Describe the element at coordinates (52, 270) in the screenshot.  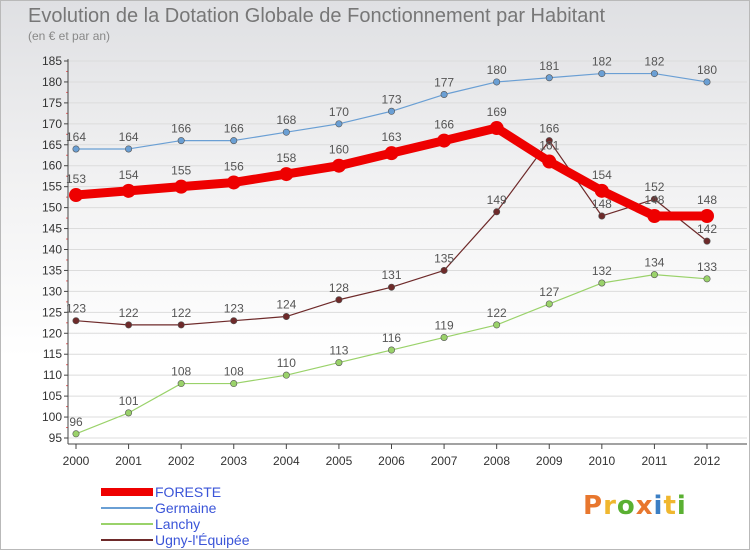
I see `y-tick-label: 135` at that location.